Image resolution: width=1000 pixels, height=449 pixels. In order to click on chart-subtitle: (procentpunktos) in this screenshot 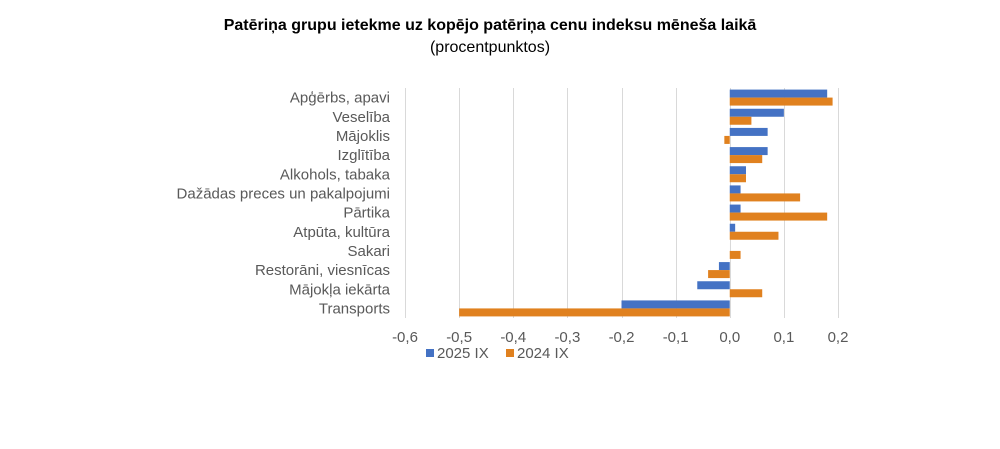, I will do `click(490, 47)`.